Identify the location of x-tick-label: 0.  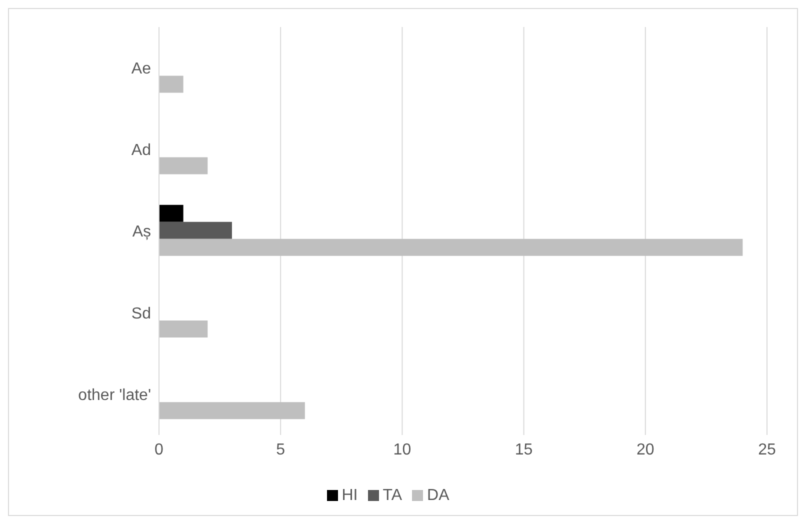
(159, 449).